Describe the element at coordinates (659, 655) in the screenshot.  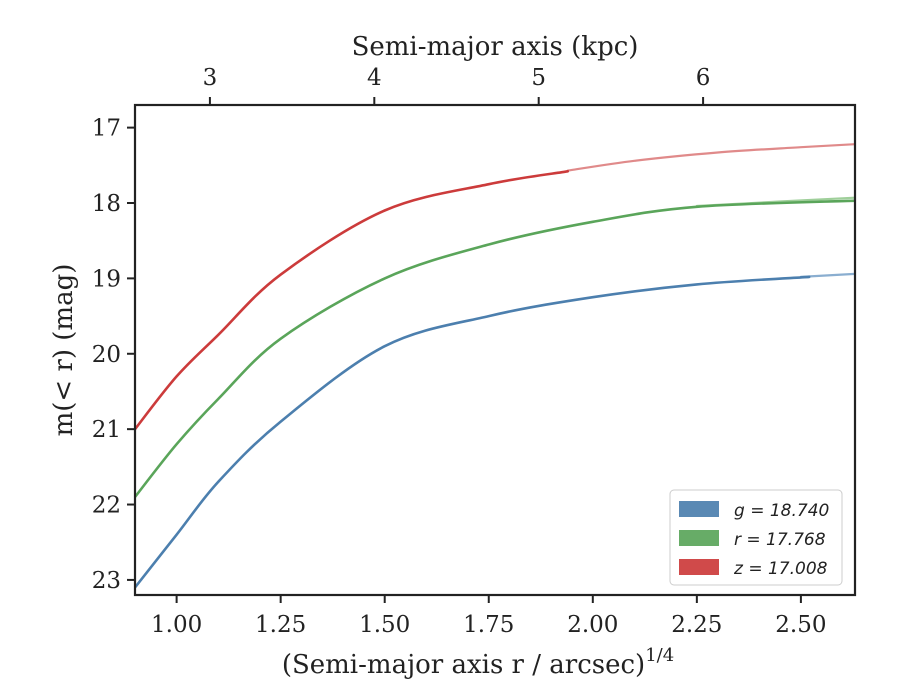
I see `x-axis-title-exponent: 1/4` at that location.